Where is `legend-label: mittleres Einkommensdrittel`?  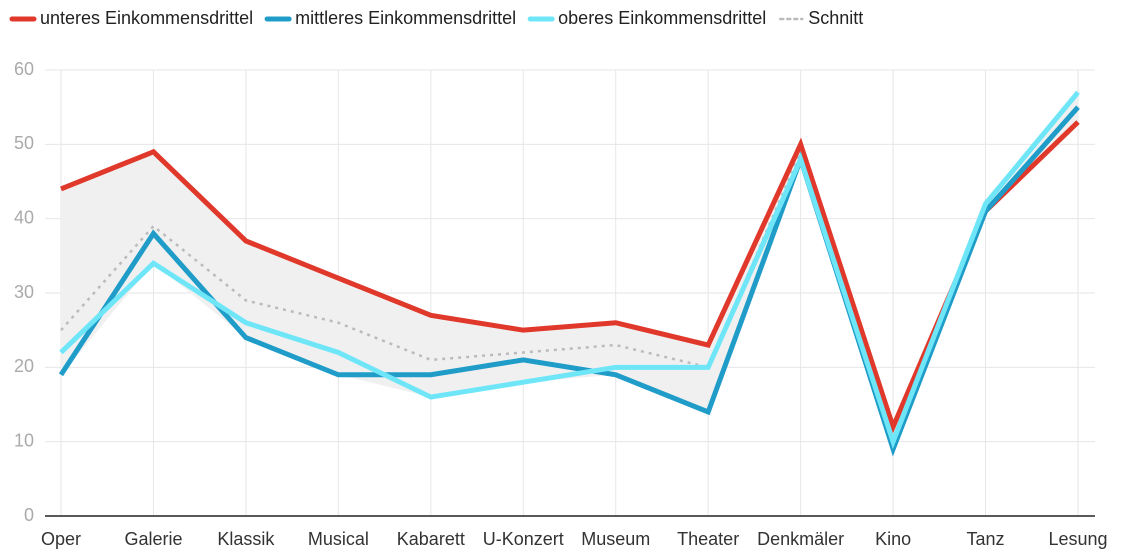
legend-label: mittleres Einkommensdrittel is located at coordinates (405, 18).